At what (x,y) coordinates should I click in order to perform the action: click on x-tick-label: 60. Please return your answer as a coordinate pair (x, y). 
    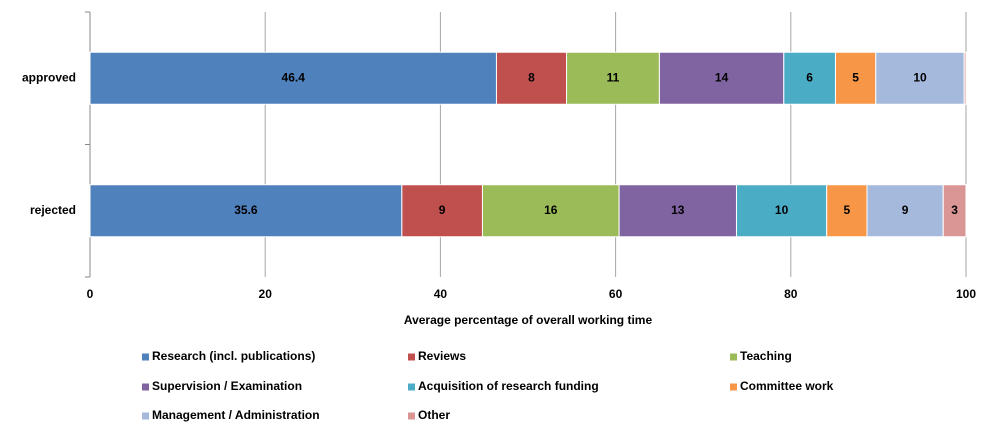
    Looking at the image, I should click on (616, 294).